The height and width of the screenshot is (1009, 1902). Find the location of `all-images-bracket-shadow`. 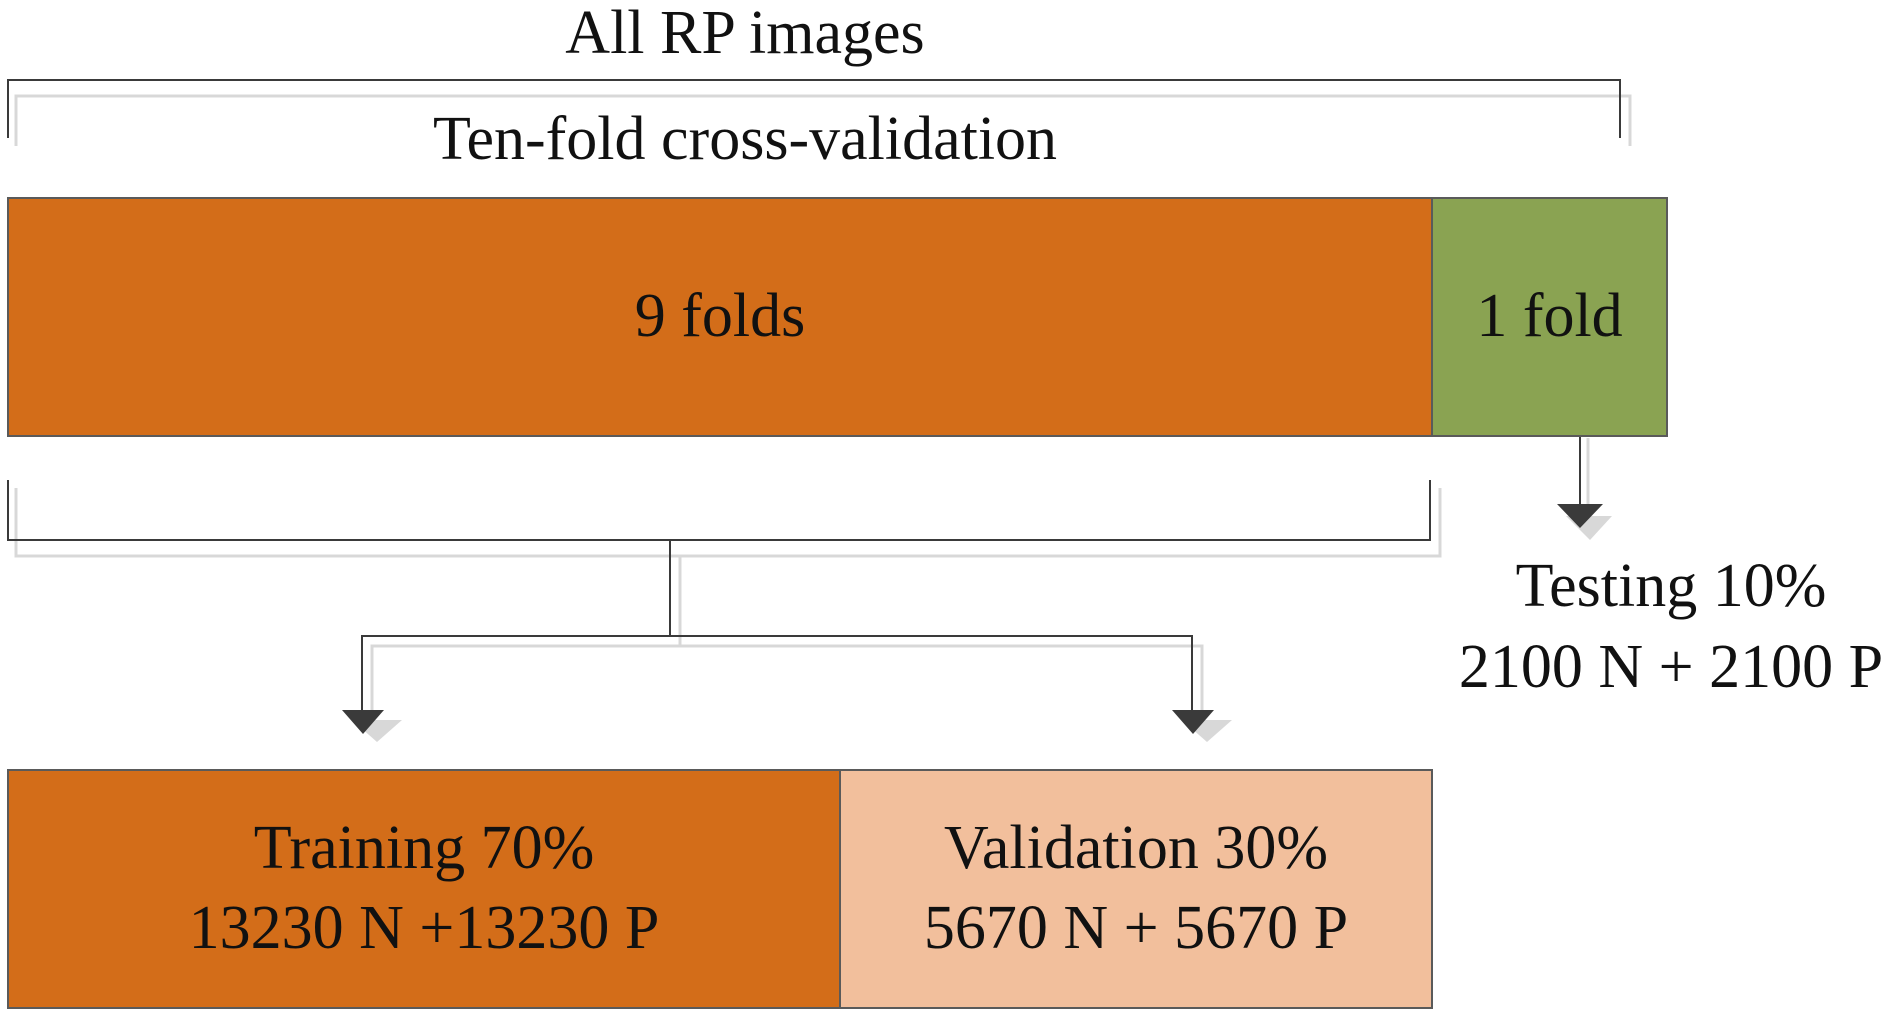

all-images-bracket-shadow is located at coordinates (823, 120).